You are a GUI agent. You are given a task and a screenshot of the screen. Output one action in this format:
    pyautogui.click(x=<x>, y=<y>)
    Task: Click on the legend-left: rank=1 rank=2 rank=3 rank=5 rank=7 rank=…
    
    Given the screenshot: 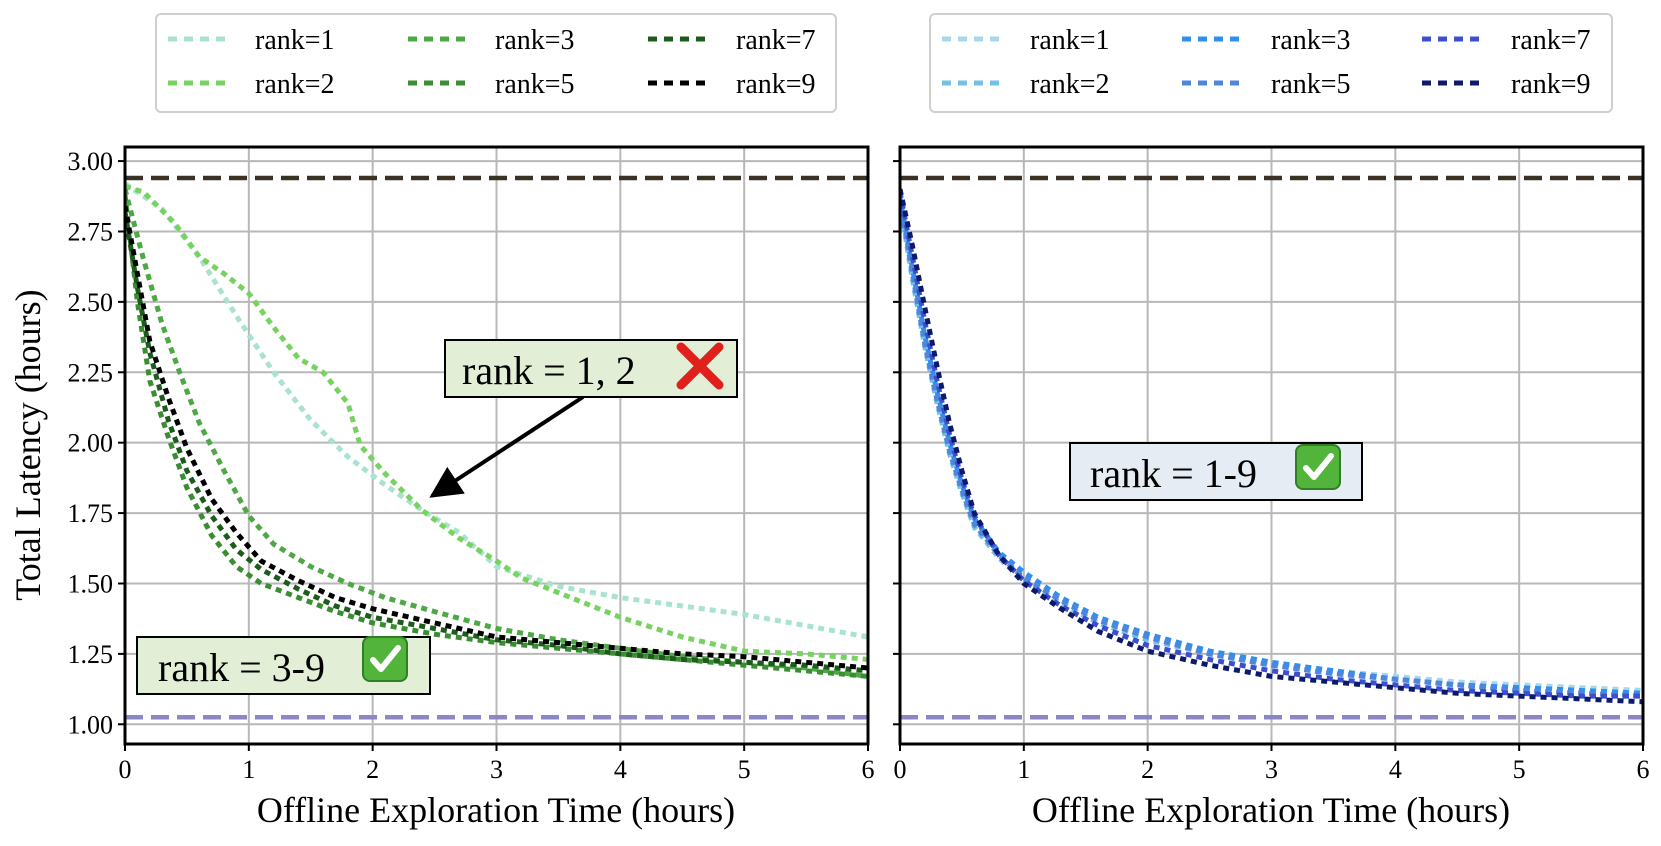 What is the action you would take?
    pyautogui.click(x=496, y=63)
    